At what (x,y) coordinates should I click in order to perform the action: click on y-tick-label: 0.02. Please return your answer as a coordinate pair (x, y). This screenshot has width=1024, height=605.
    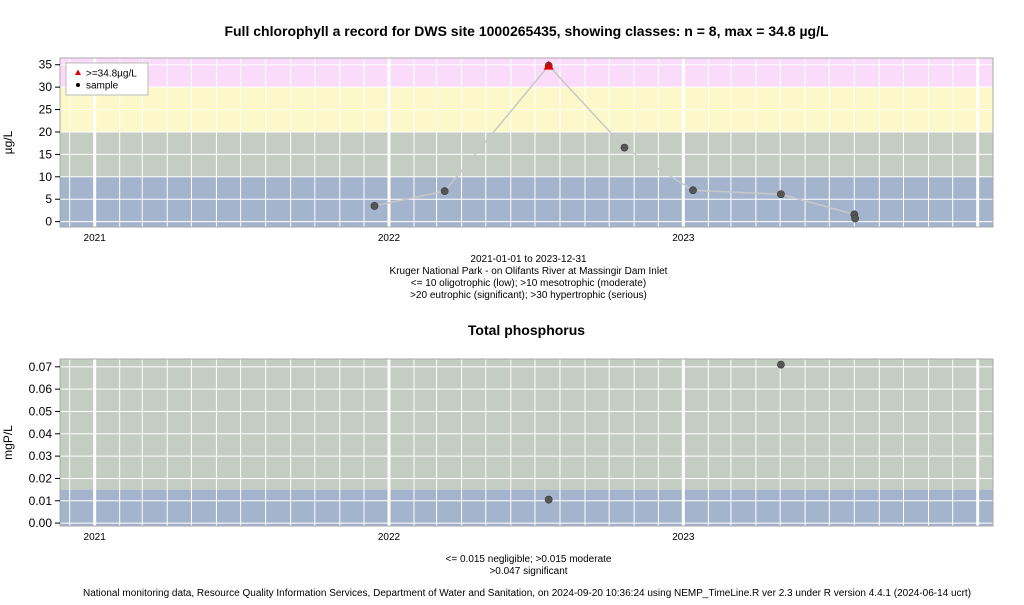
    Looking at the image, I should click on (41, 478).